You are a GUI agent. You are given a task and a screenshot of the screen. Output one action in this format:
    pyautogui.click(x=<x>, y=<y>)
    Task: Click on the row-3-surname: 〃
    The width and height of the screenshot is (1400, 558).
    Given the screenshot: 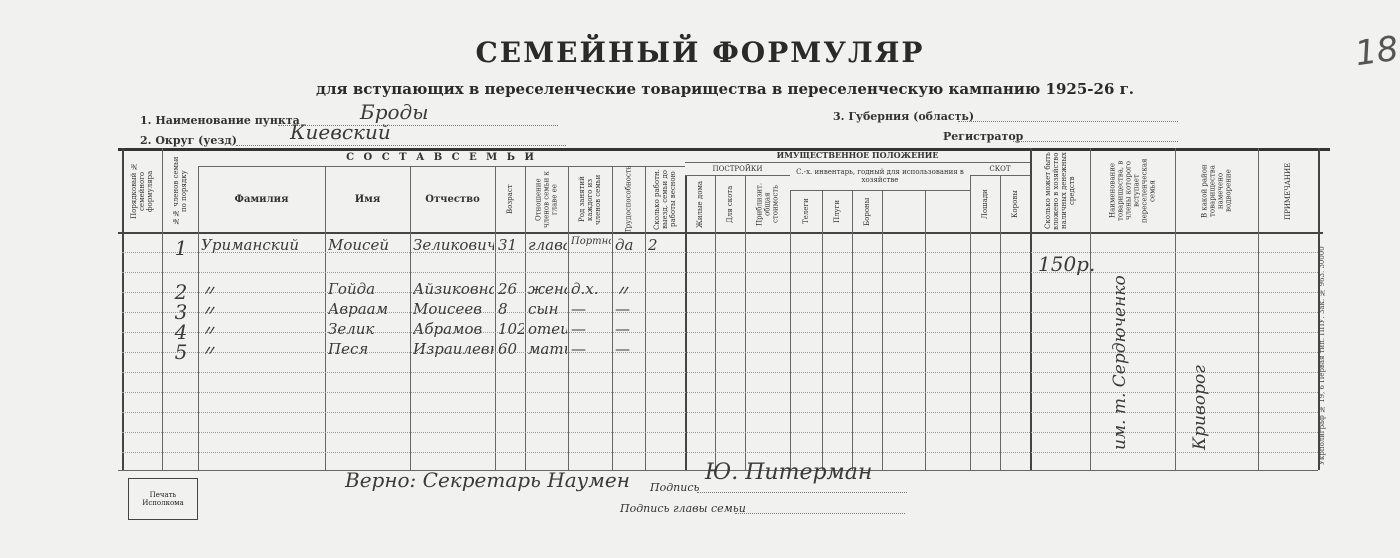 What is the action you would take?
    pyautogui.click(x=209, y=311)
    